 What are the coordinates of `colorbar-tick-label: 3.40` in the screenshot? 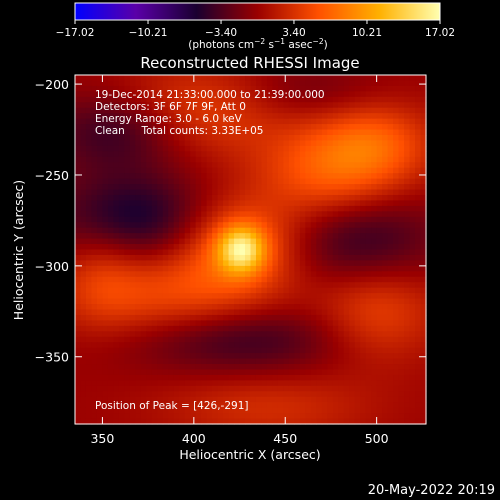 It's located at (293, 33).